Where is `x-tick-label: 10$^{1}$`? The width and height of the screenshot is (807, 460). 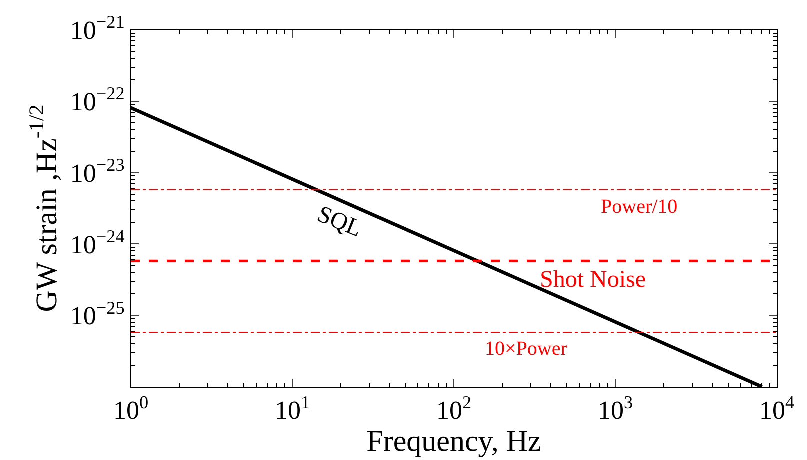 x-tick-label: 10$^{1}$ is located at coordinates (292, 409).